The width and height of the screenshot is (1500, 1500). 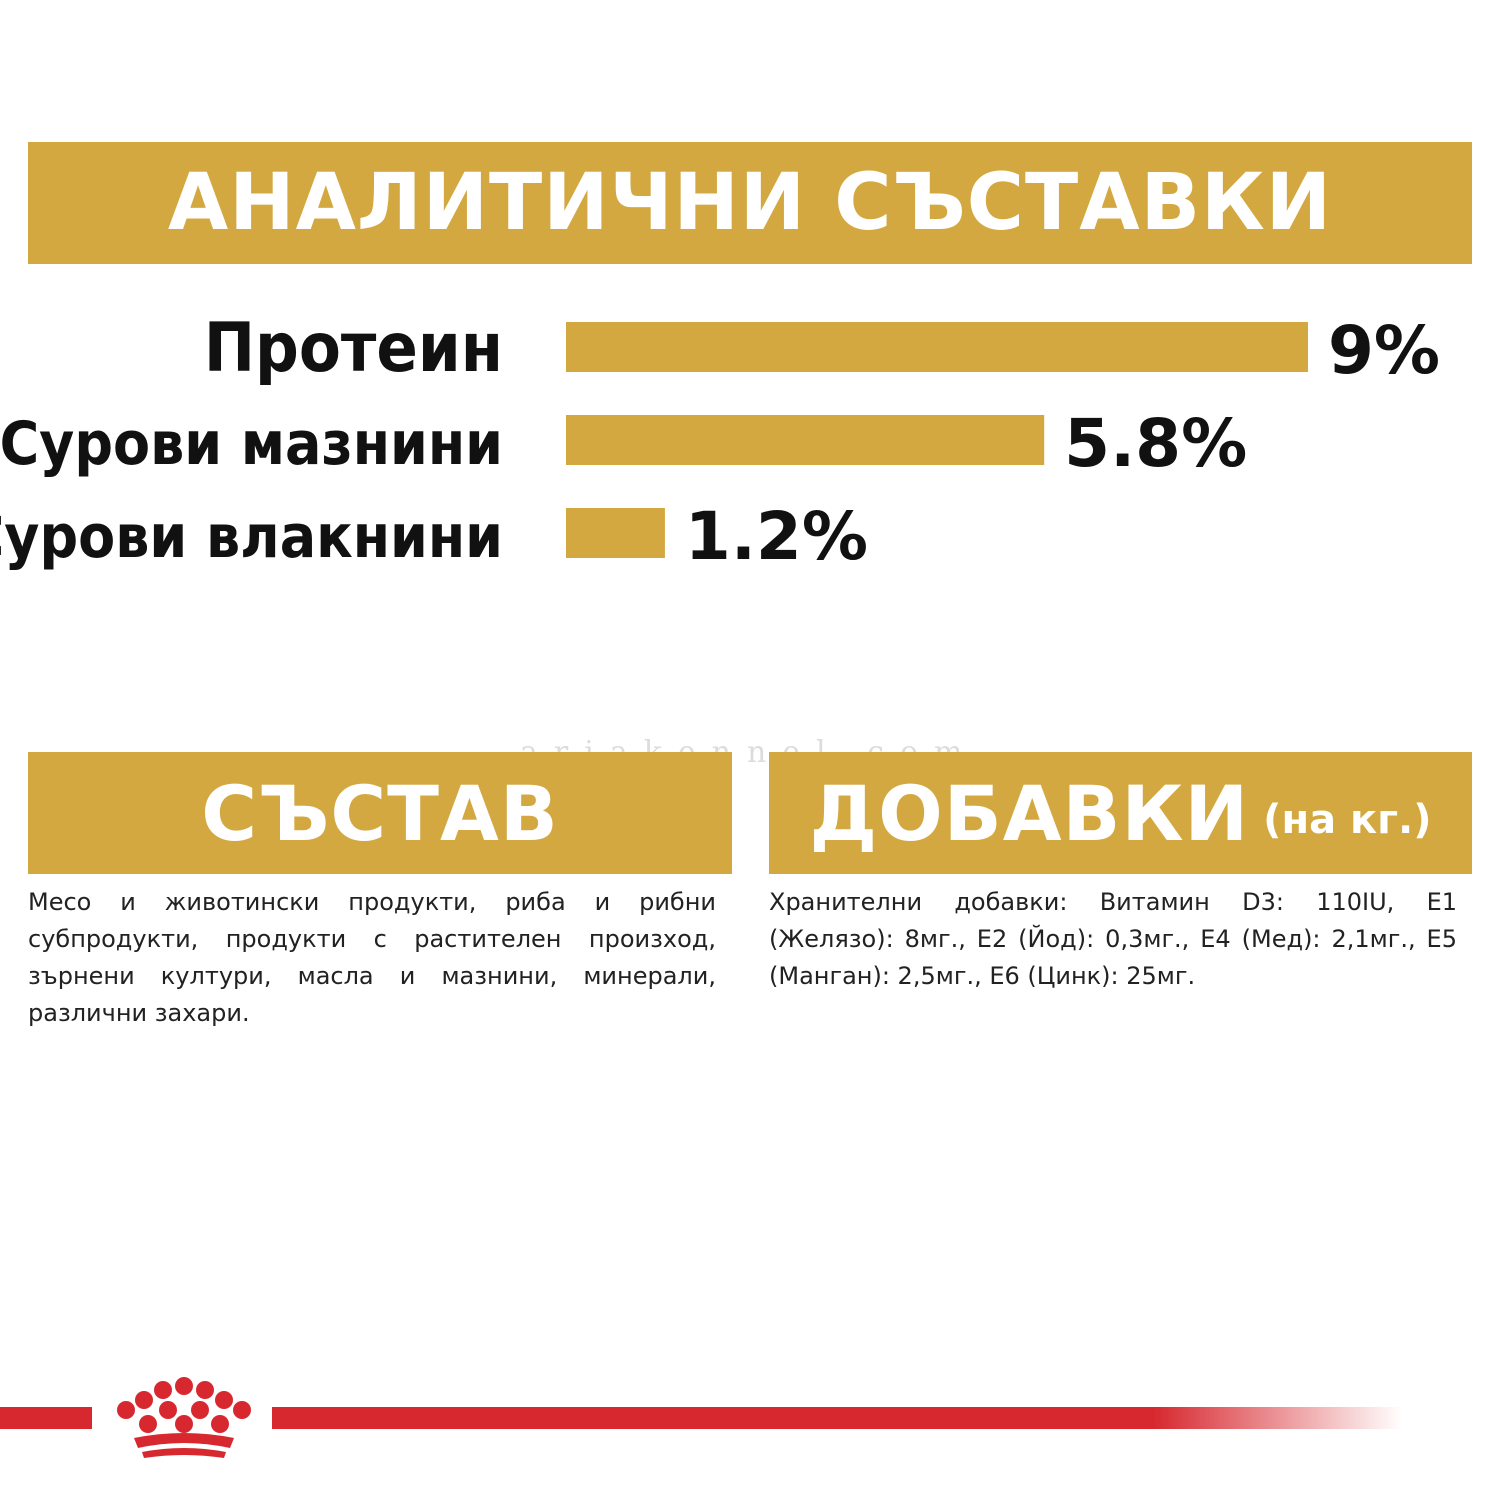 What do you see at coordinates (1347, 820) in the screenshot?
I see `additives-subtitle: (на кг.)` at bounding box center [1347, 820].